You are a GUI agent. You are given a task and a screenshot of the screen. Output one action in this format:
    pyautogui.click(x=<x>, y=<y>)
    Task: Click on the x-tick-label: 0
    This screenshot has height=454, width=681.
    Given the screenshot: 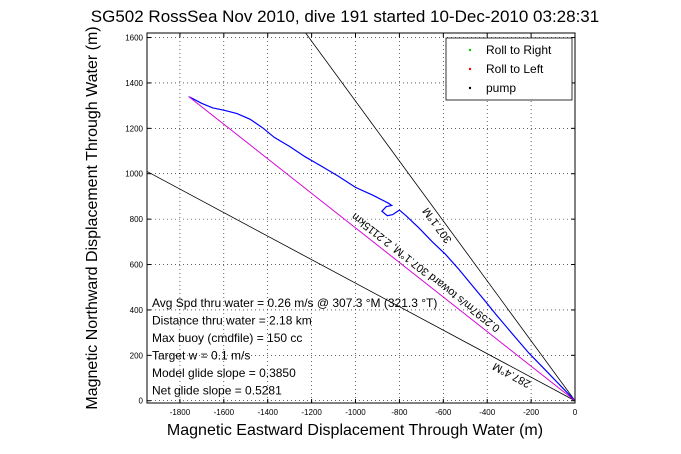 What is the action you would take?
    pyautogui.click(x=575, y=412)
    